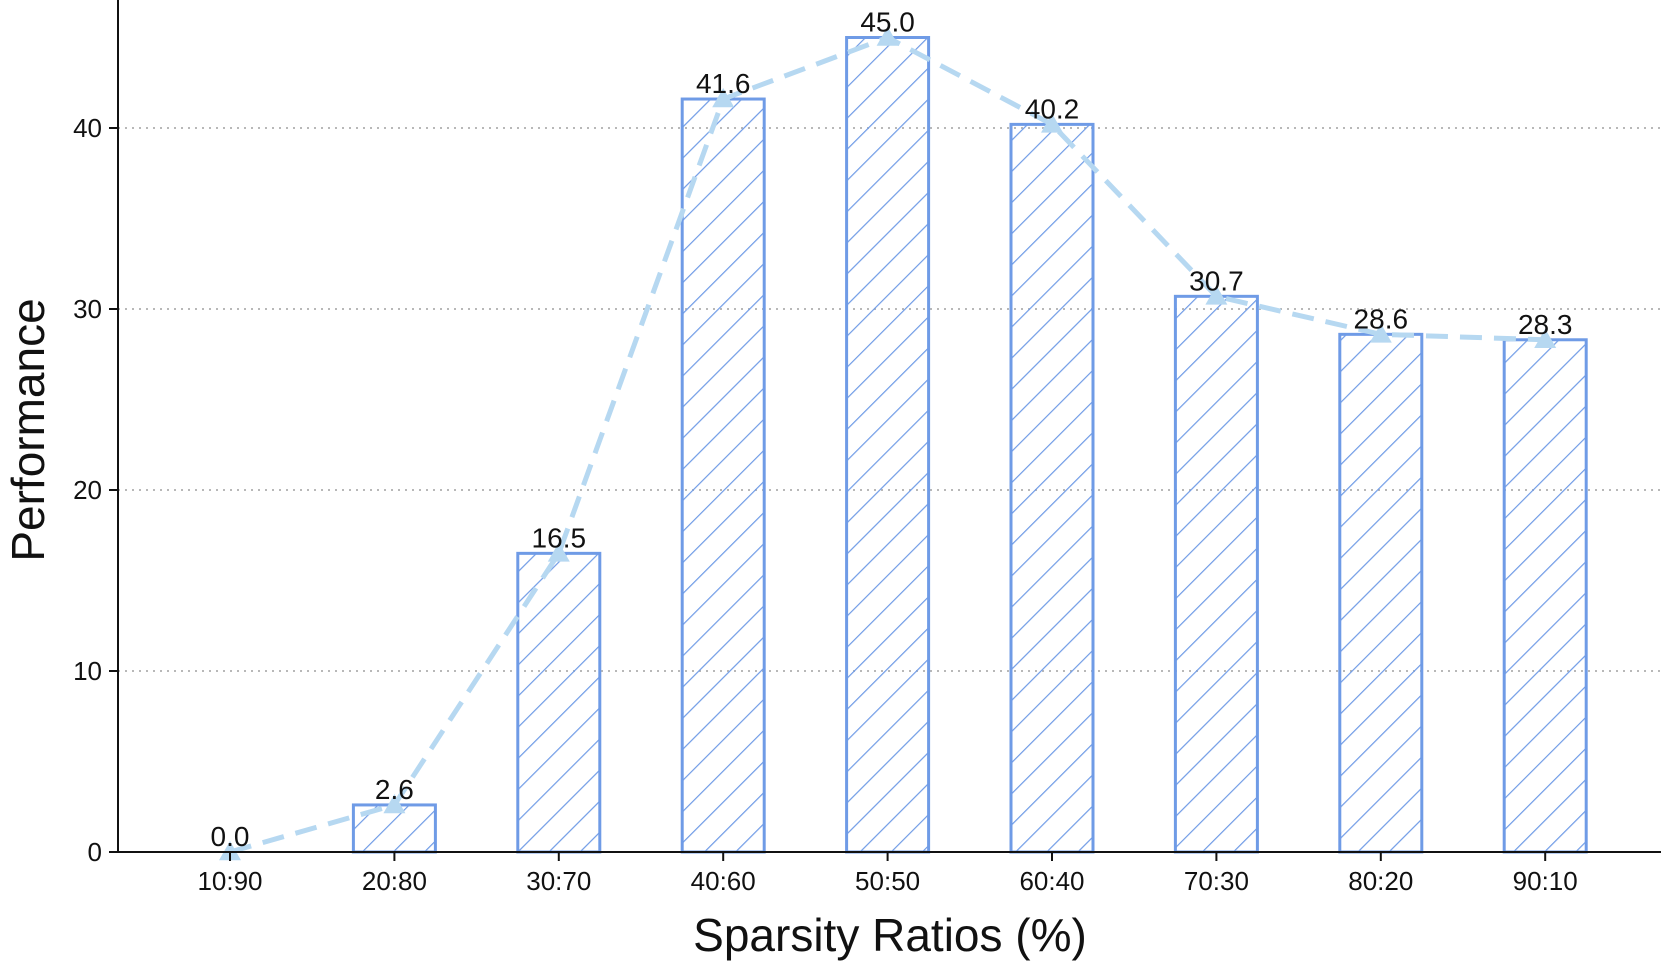  What do you see at coordinates (28, 429) in the screenshot?
I see `y-axis-title: Performance` at bounding box center [28, 429].